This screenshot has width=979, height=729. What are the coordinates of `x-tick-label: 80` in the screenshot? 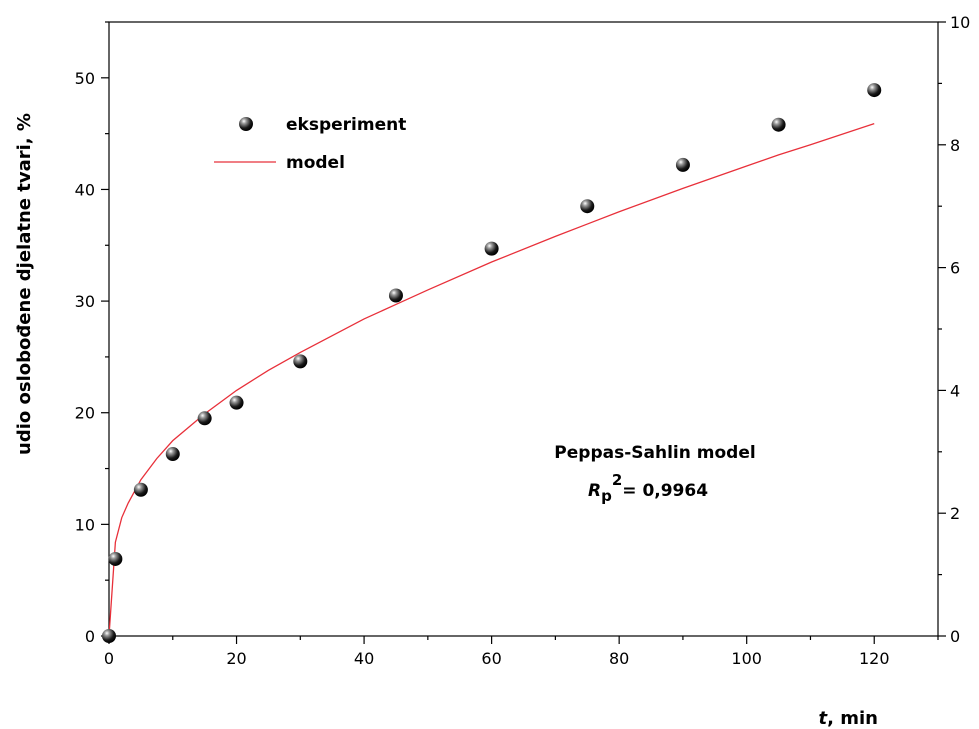 It's located at (619, 658).